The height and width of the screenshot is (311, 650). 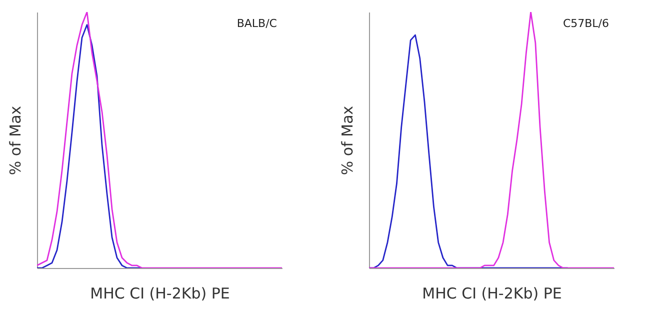 What do you see at coordinates (585, 23) in the screenshot?
I see `annotation: C57BL/6` at bounding box center [585, 23].